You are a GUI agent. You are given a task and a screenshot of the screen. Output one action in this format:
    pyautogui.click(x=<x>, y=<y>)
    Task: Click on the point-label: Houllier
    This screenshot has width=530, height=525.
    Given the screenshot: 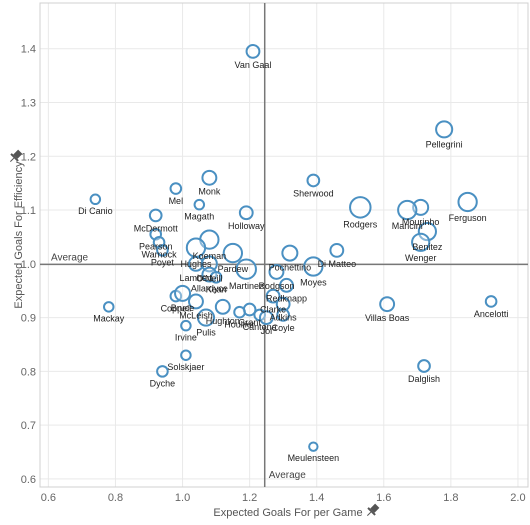 What is the action you would take?
    pyautogui.click(x=239, y=325)
    